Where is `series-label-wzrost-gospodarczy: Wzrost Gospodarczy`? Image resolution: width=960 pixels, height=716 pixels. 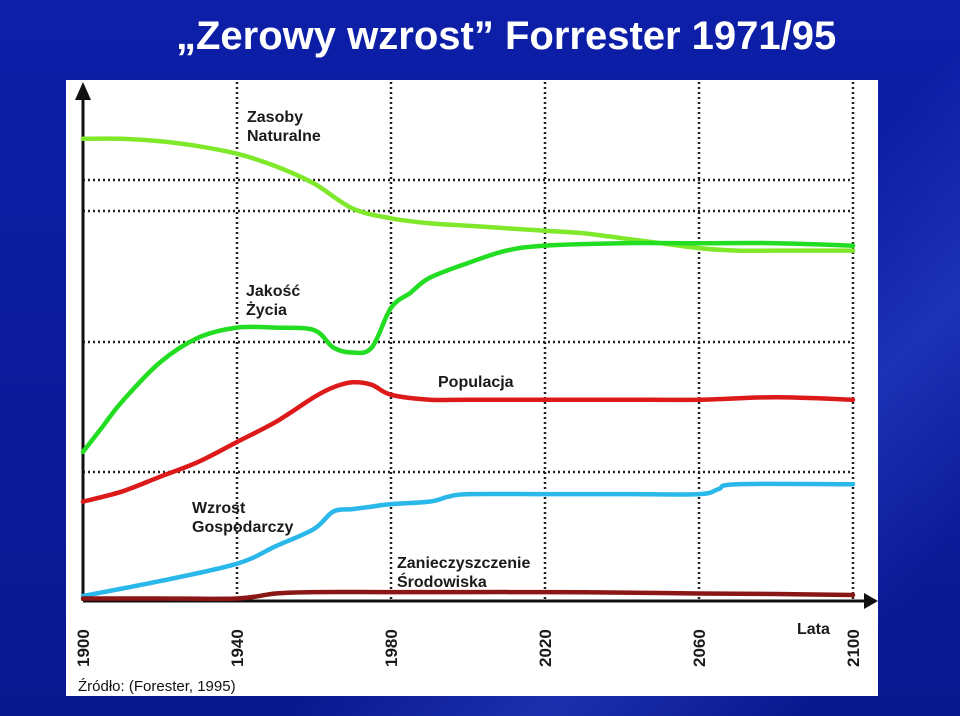
series-label-wzrost-gospodarczy: Wzrost Gospodarczy is located at coordinates (242, 518).